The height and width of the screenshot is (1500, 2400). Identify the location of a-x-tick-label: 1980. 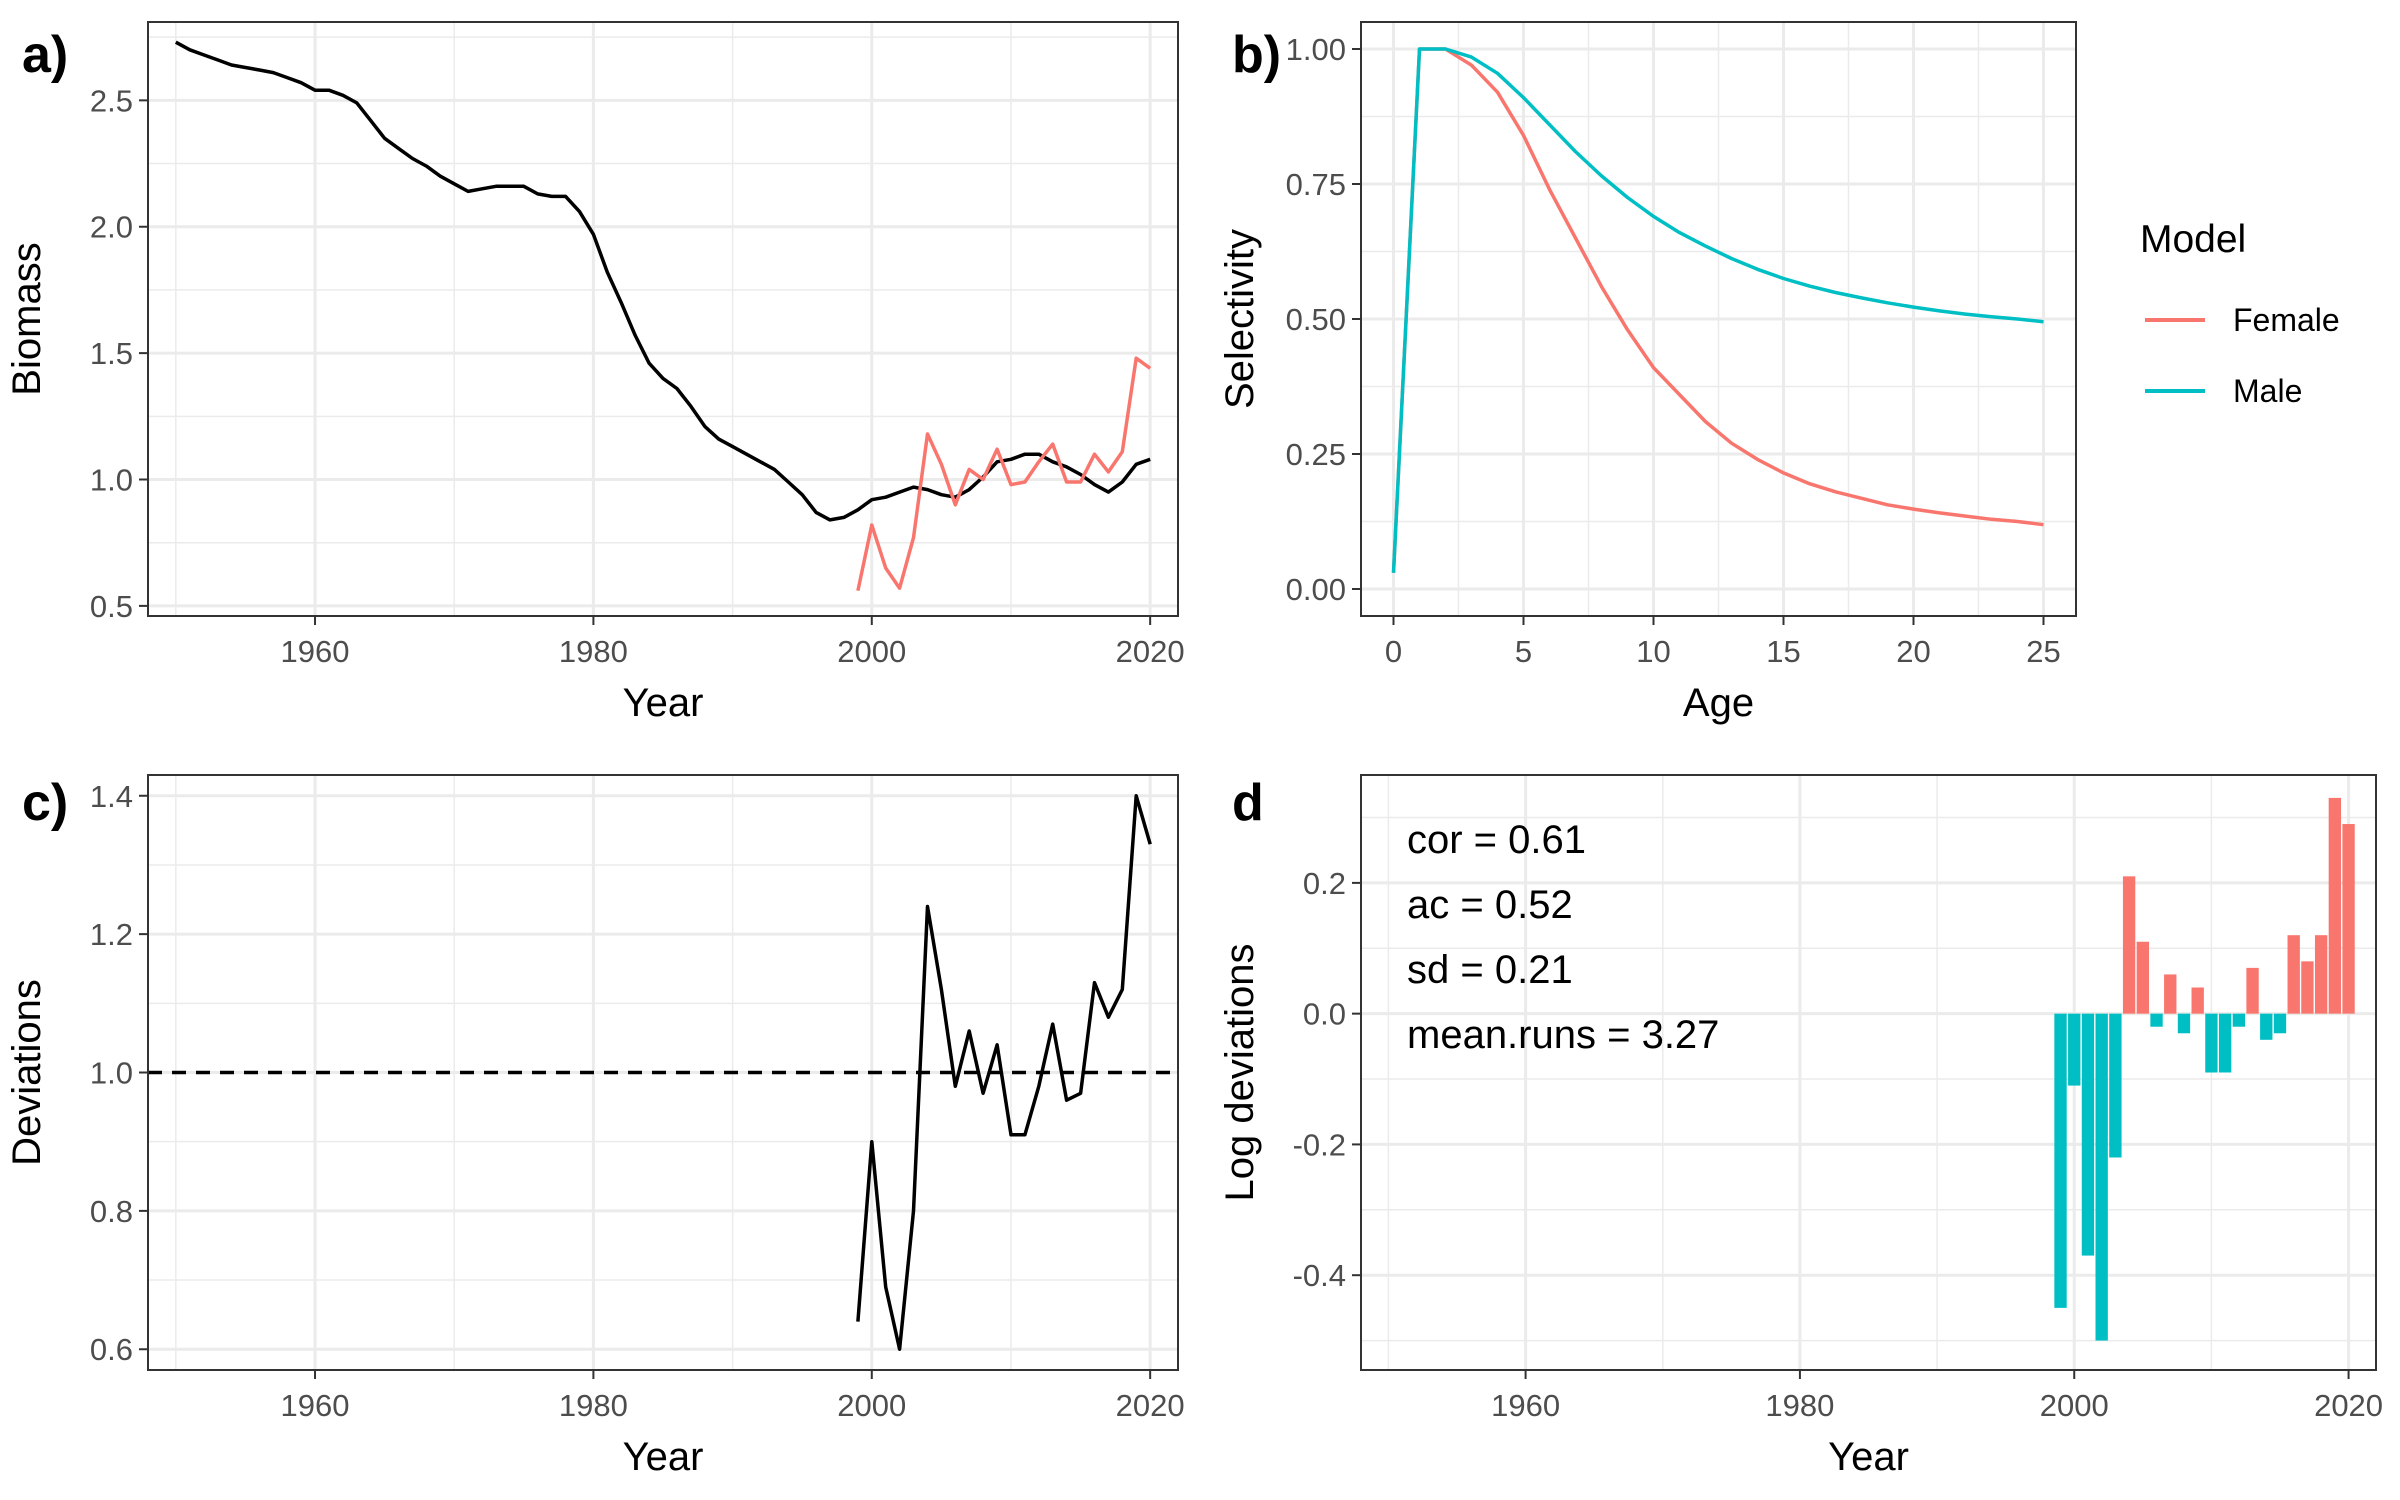
(593, 651).